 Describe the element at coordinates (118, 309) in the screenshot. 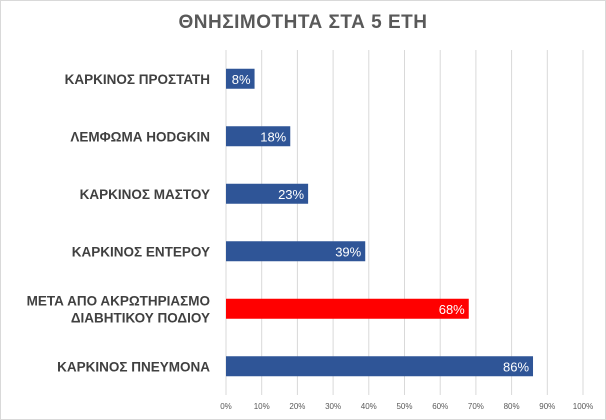

I see `category-label: ΜΕΤΑ ΑΠΟ ΑΚΡΩΤΗΡΙΑΣΜΟ ΔΙΑΒΗΤΙΚΟΥ ΠΟΔΙΟΥ` at that location.